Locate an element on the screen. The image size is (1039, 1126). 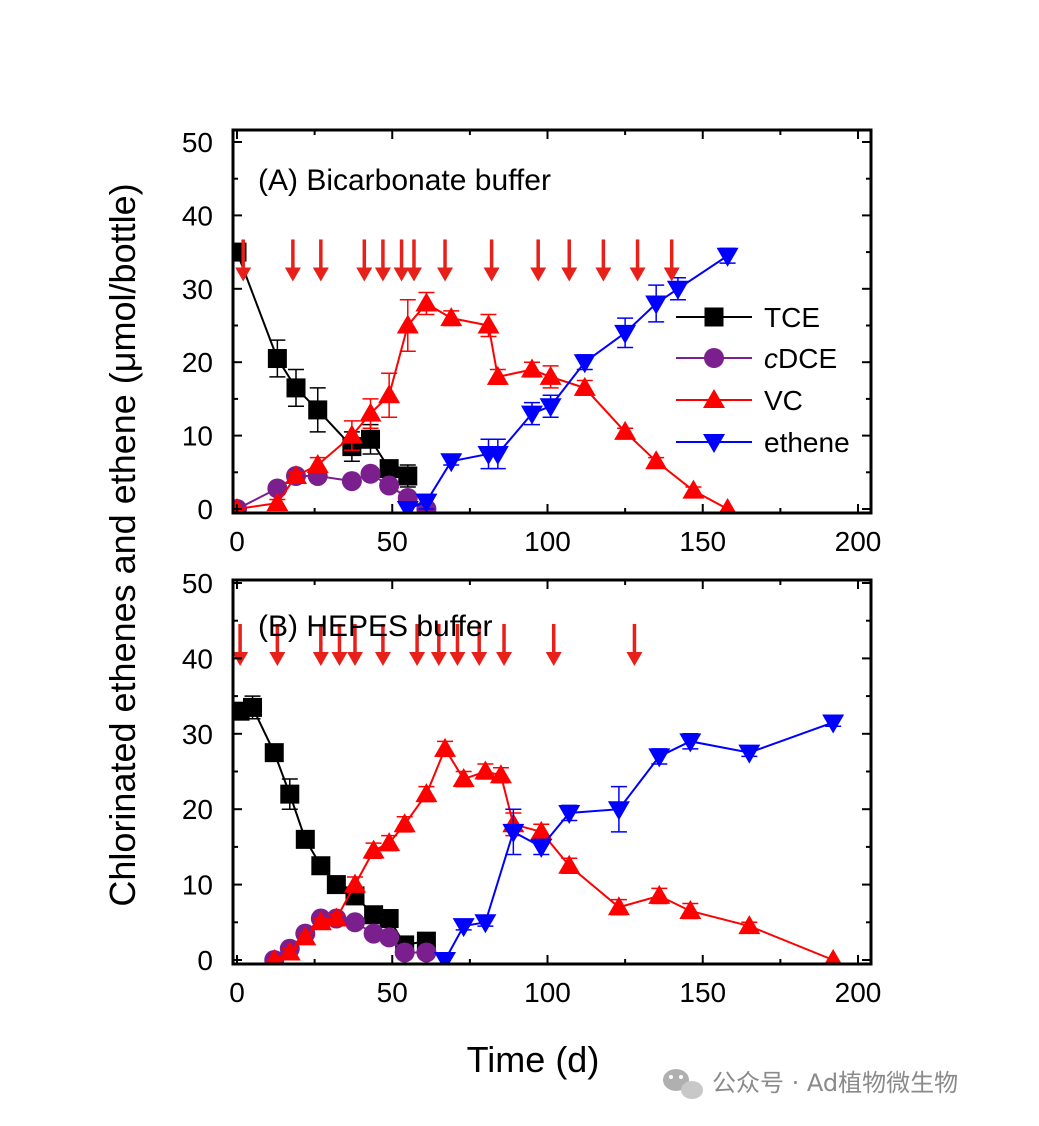
panel-b-x-tick-label: 200 is located at coordinates (858, 992).